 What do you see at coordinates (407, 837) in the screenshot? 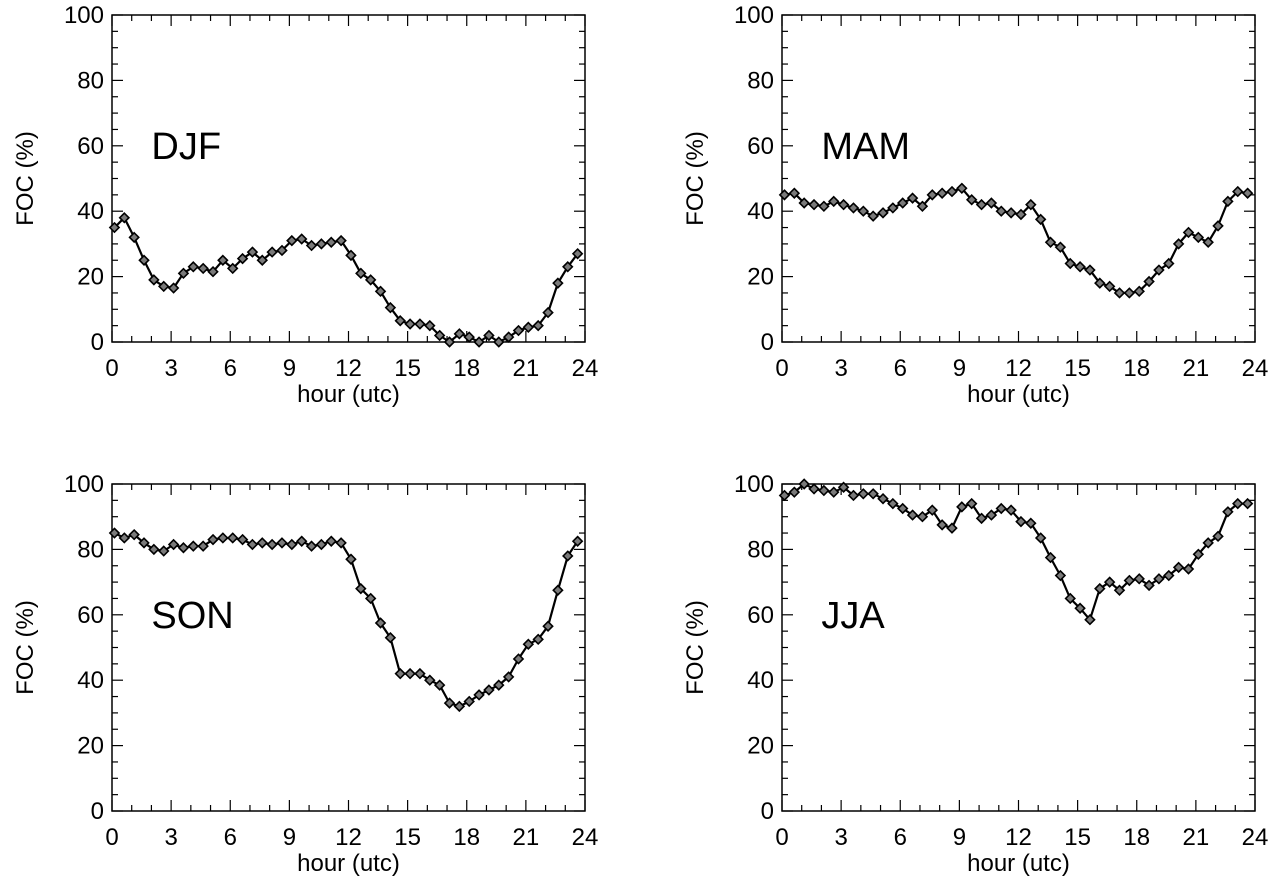
I see `x-tick-label: 15` at bounding box center [407, 837].